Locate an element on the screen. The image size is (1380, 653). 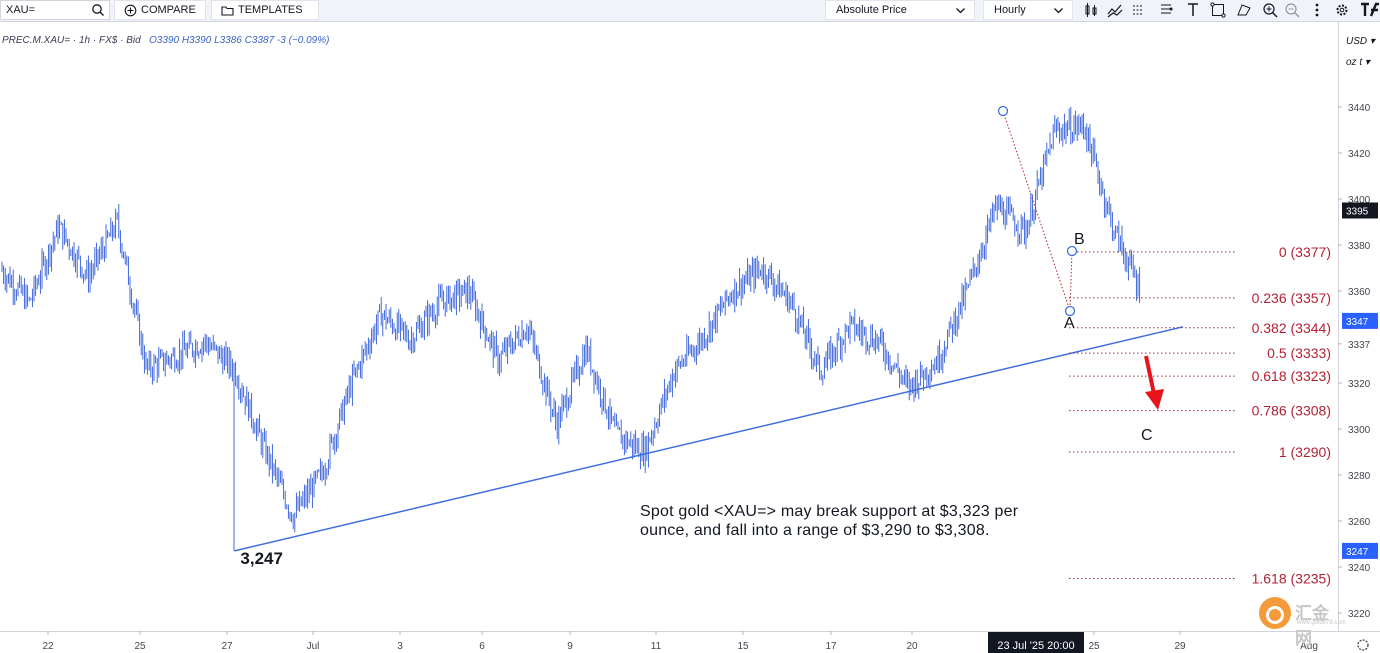
time-tick-label: 29 is located at coordinates (1180, 646).